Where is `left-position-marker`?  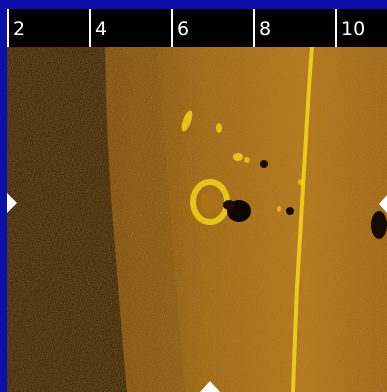 left-position-marker is located at coordinates (12, 203).